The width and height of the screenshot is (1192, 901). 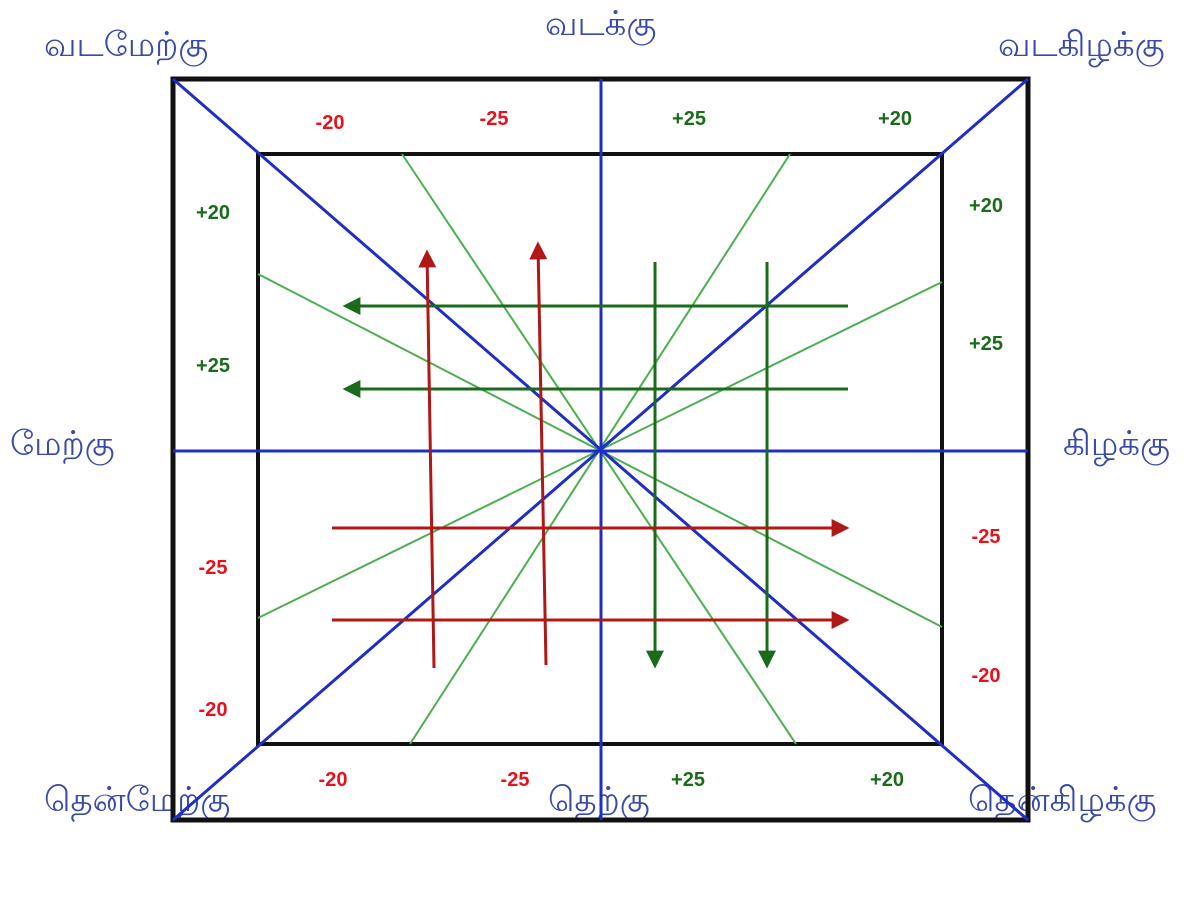 I want to click on label-northwest: வடமேற்கு, so click(x=126, y=45).